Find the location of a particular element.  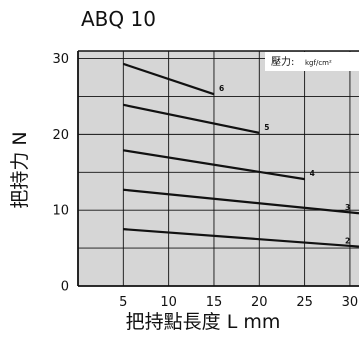

legend-box is located at coordinates (312, 61).